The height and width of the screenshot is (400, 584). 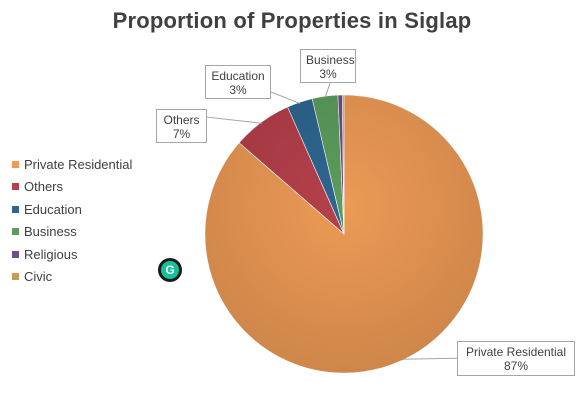 What do you see at coordinates (238, 76) in the screenshot?
I see `callout-category: Education` at bounding box center [238, 76].